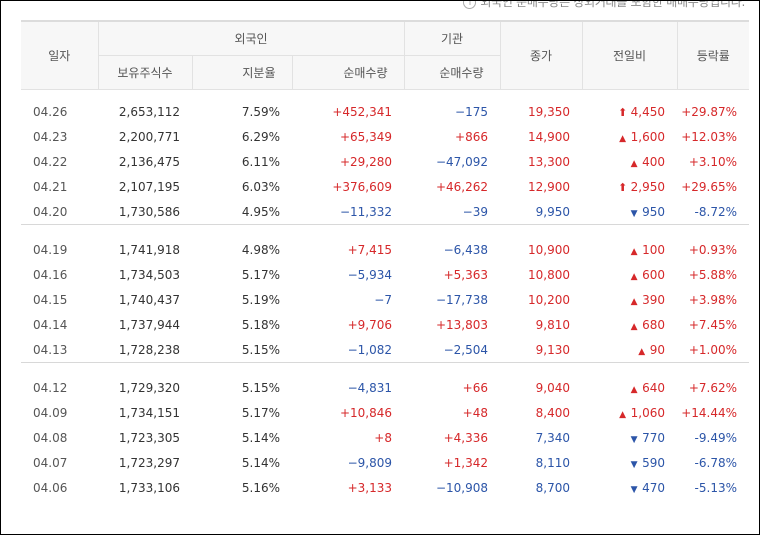 This screenshot has width=760, height=535. I want to click on header-institution-net: 순매수량, so click(452, 72).